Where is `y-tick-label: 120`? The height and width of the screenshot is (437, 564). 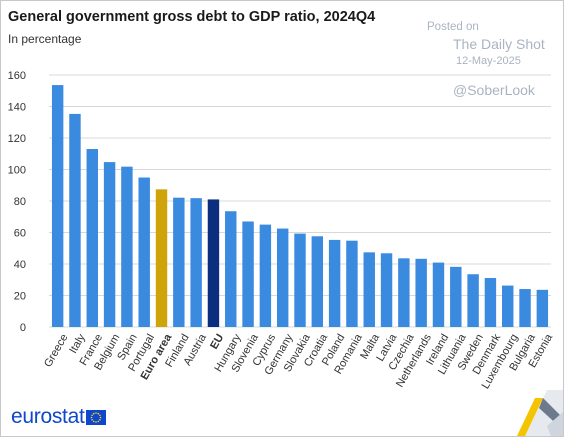
y-tick-label: 120 is located at coordinates (17, 139).